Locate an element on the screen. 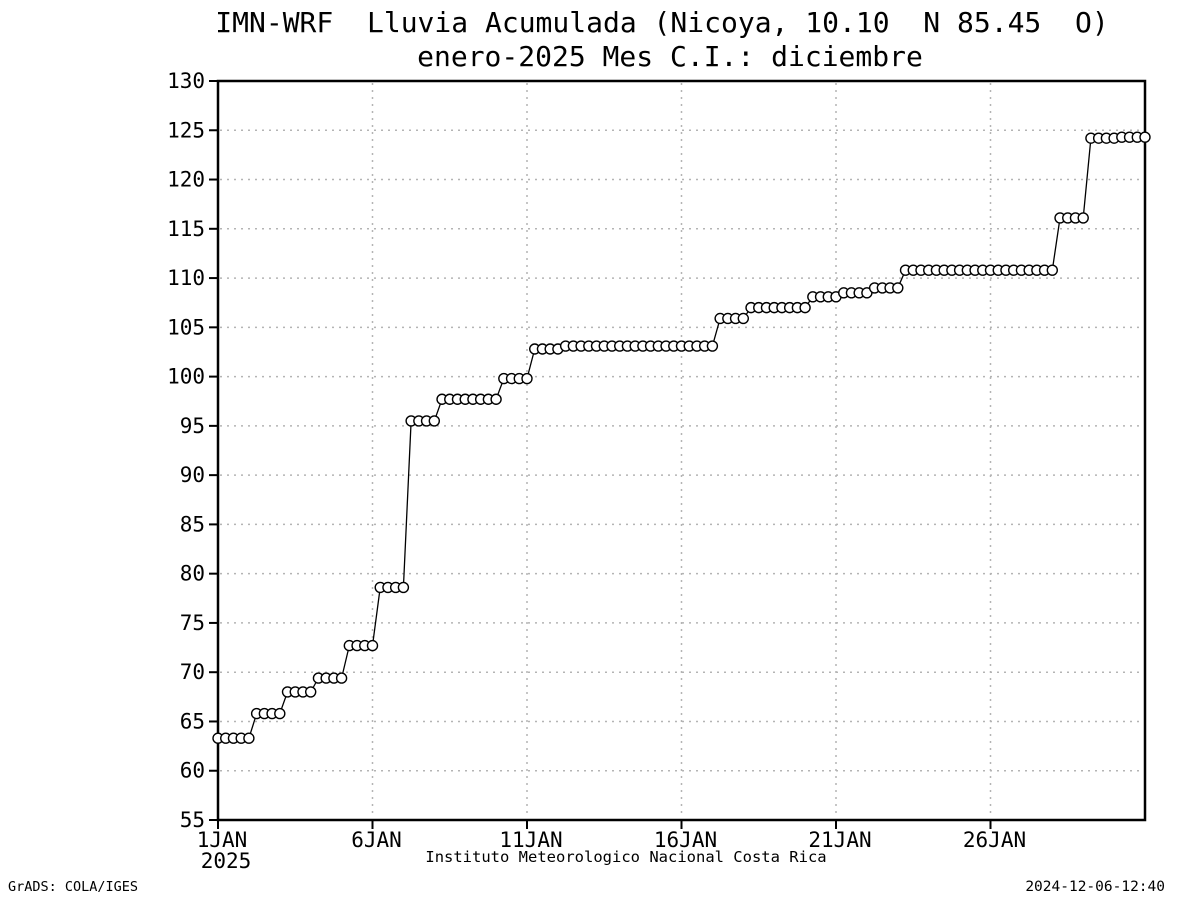 The height and width of the screenshot is (900, 1200). y-tick-label: 60 is located at coordinates (192, 771).